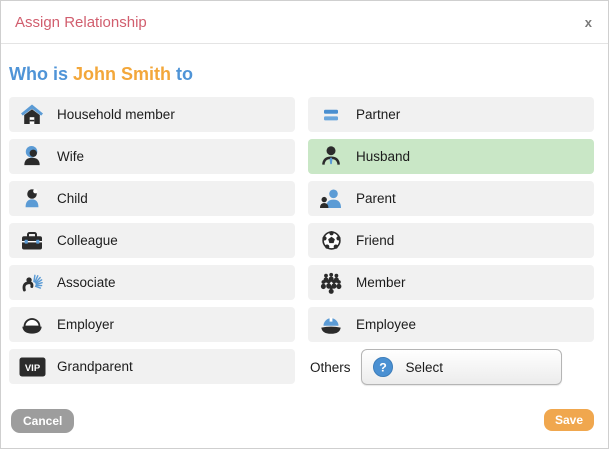  I want to click on others-row: Others ? Select, so click(451, 367).